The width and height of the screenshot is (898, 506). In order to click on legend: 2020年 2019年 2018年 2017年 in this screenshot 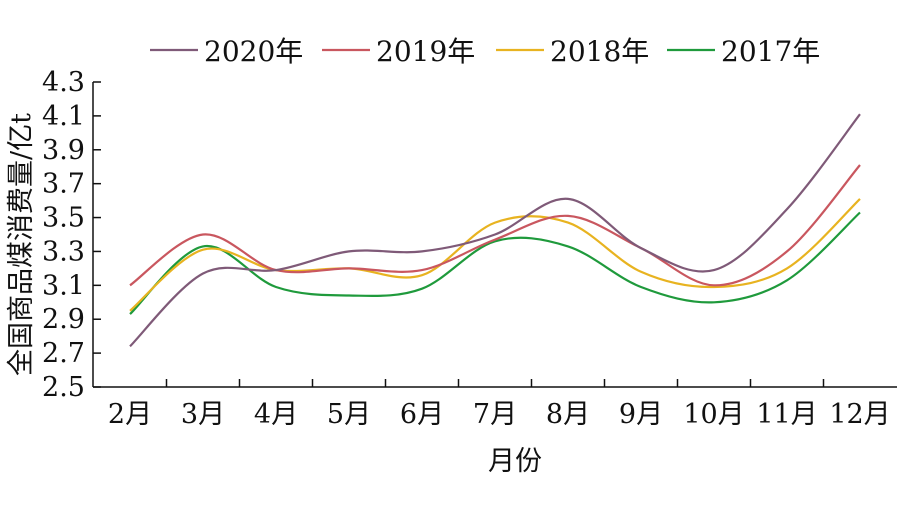, I will do `click(485, 51)`.